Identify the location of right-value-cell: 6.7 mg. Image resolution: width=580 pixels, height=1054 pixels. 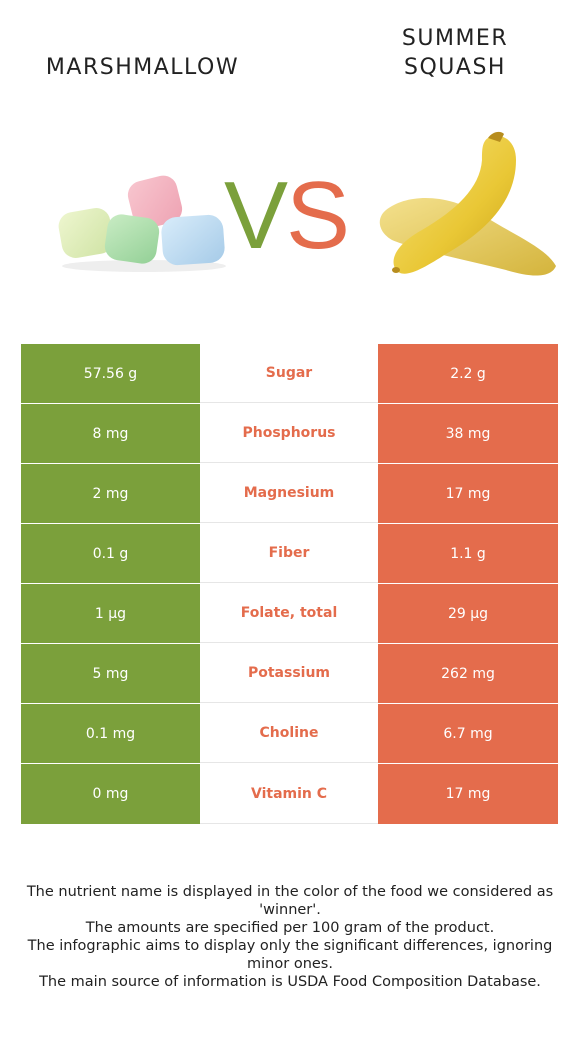
(468, 733).